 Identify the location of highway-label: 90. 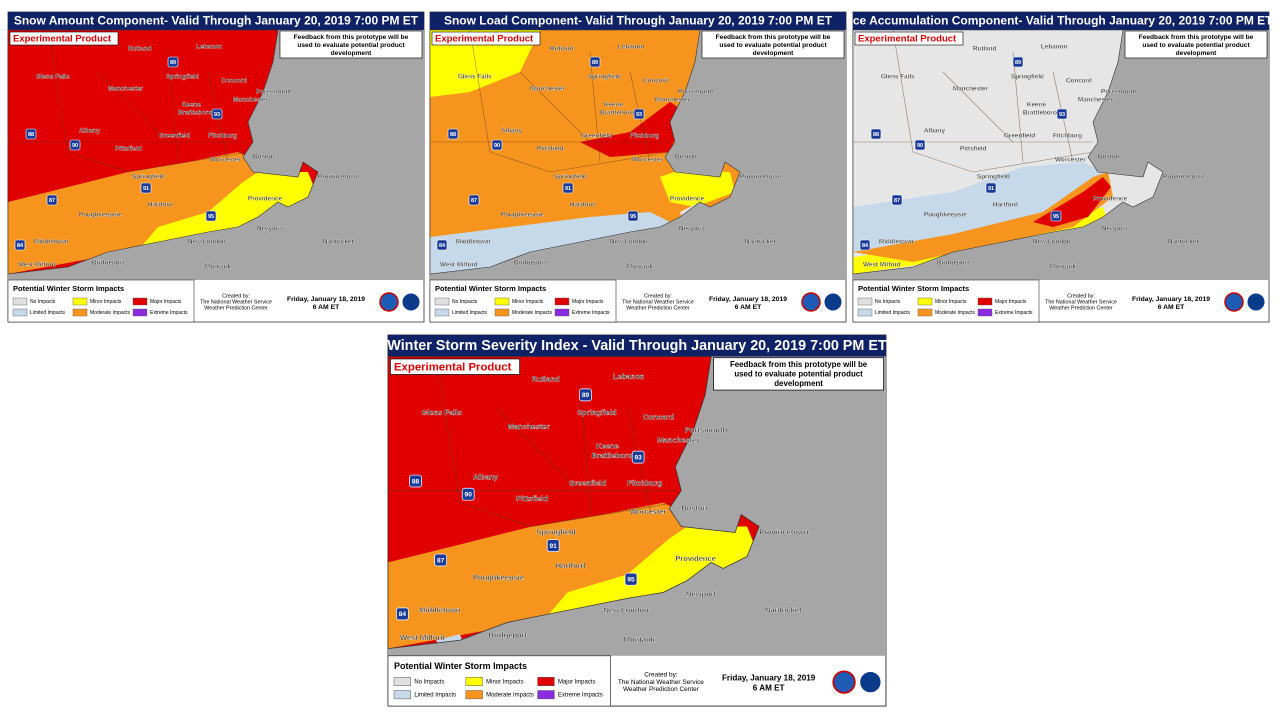
(920, 146).